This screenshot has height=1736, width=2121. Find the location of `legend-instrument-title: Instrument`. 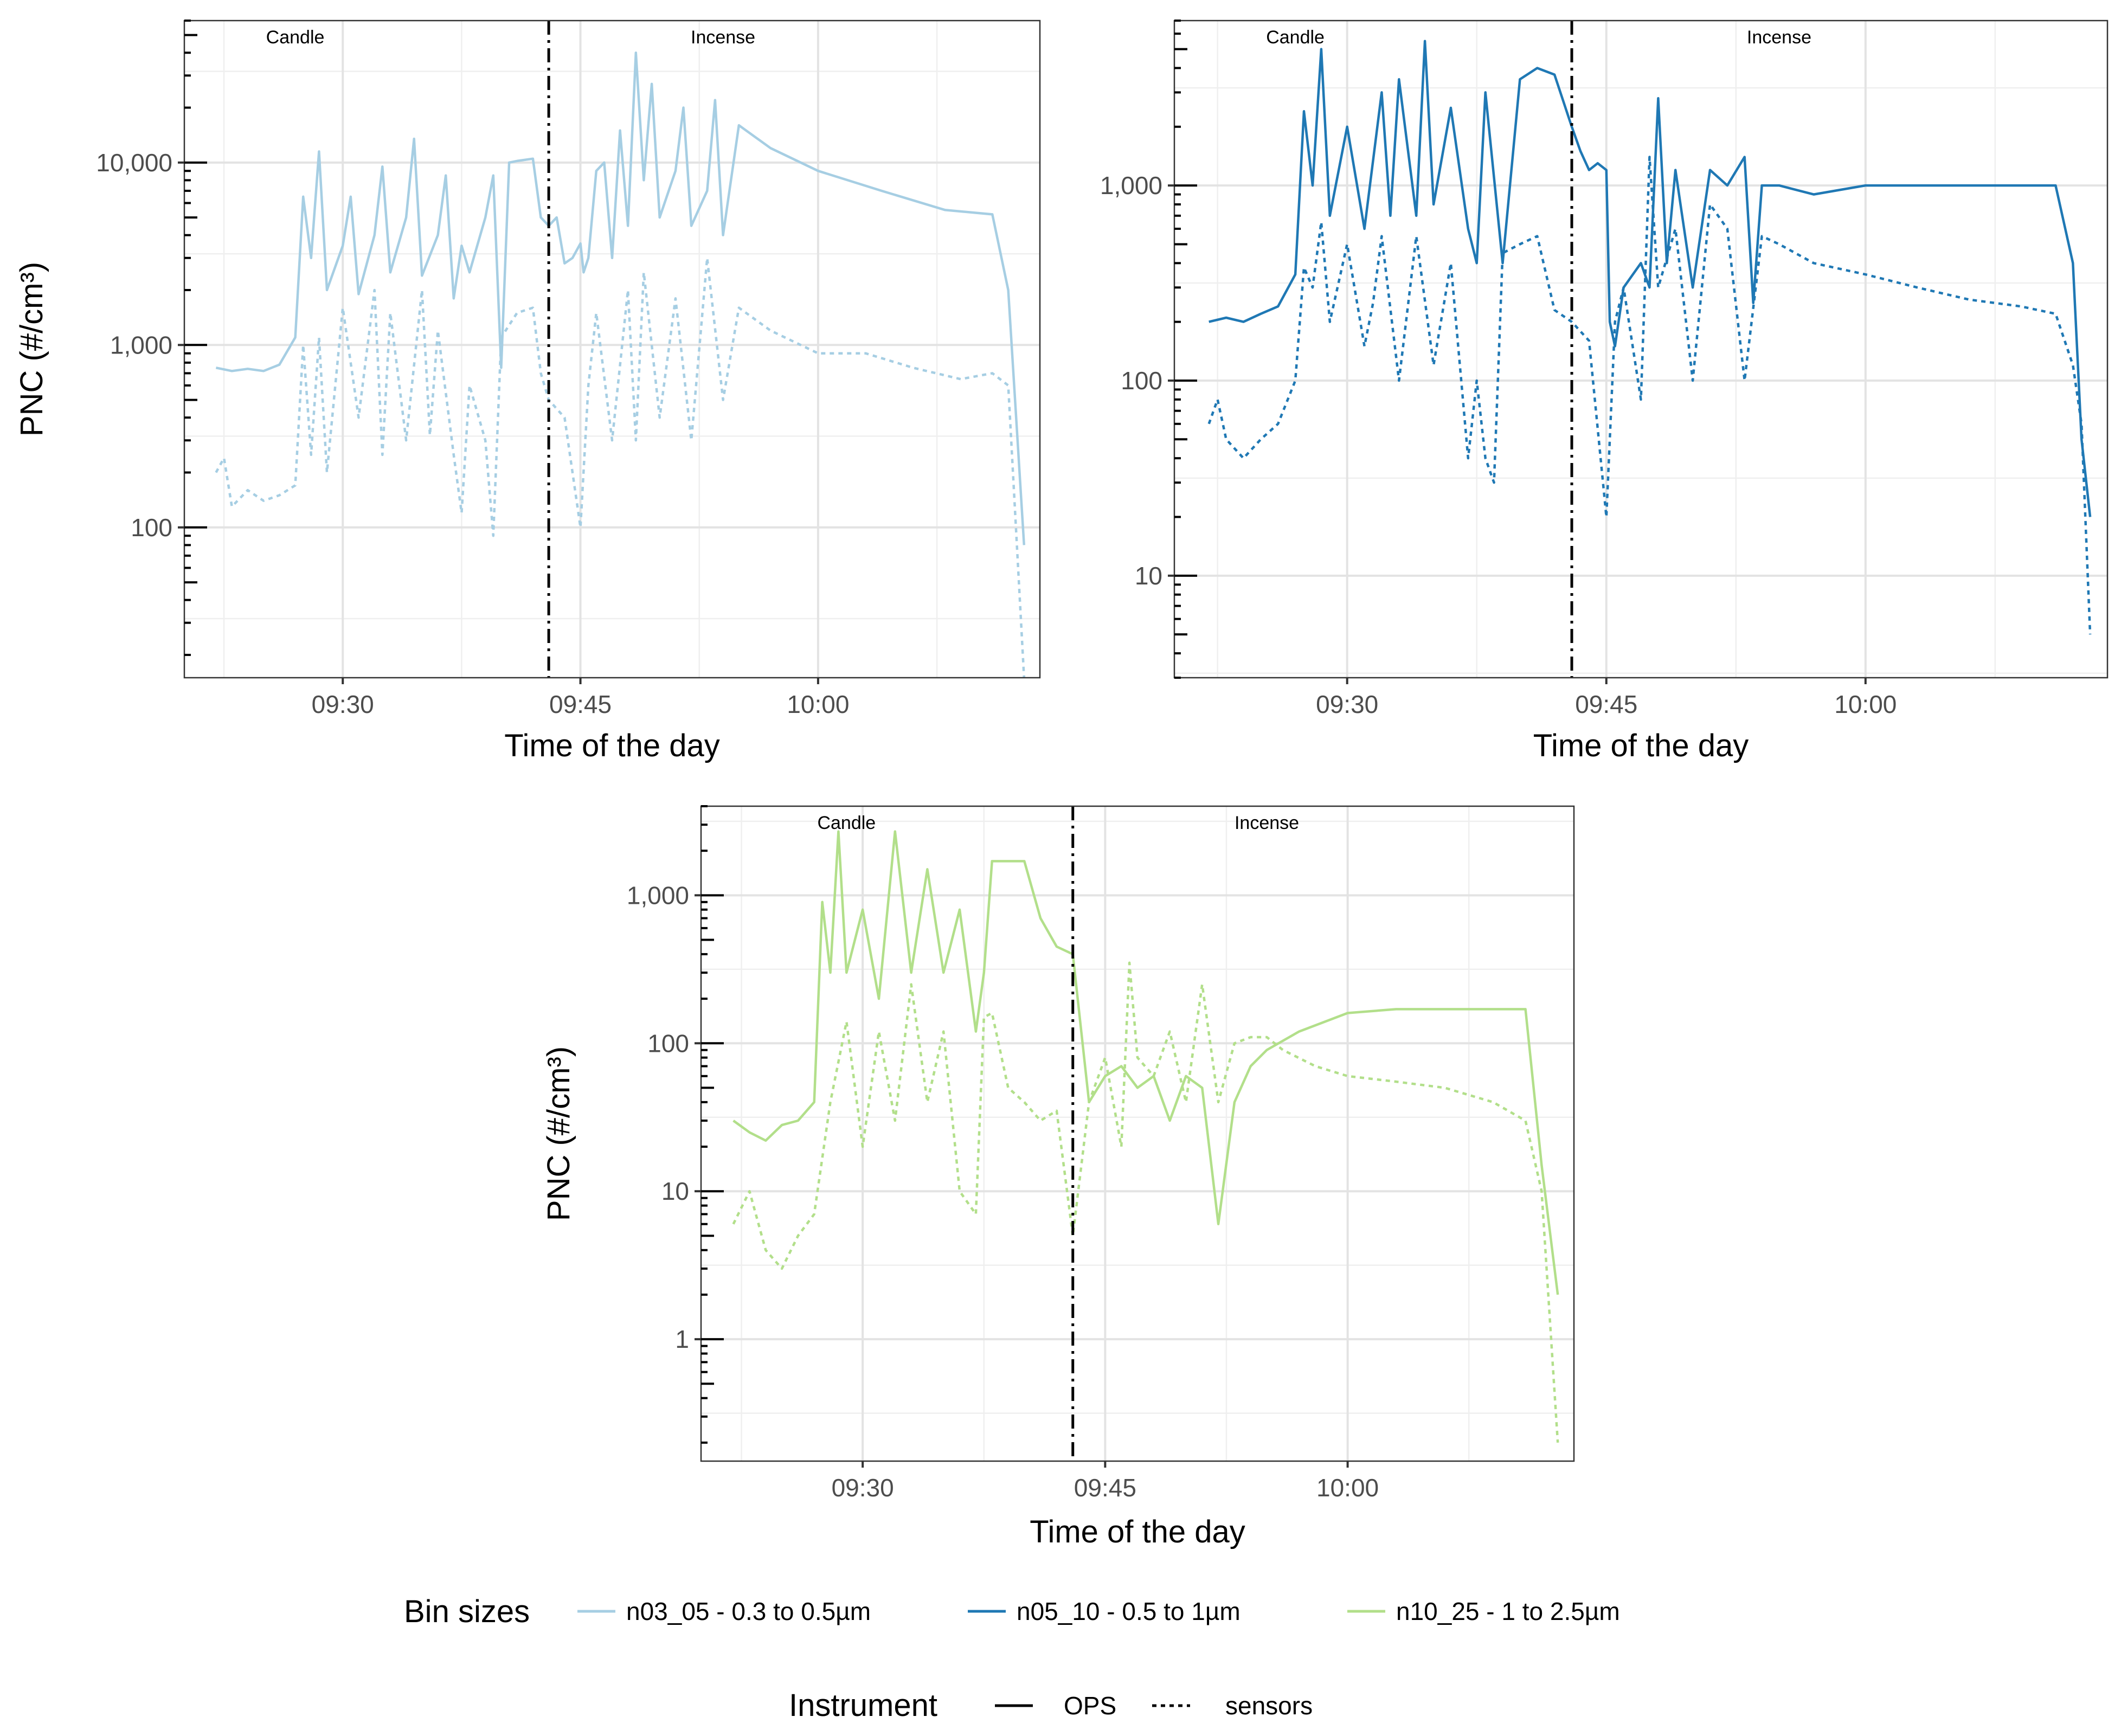

legend-instrument-title: Instrument is located at coordinates (863, 1705).